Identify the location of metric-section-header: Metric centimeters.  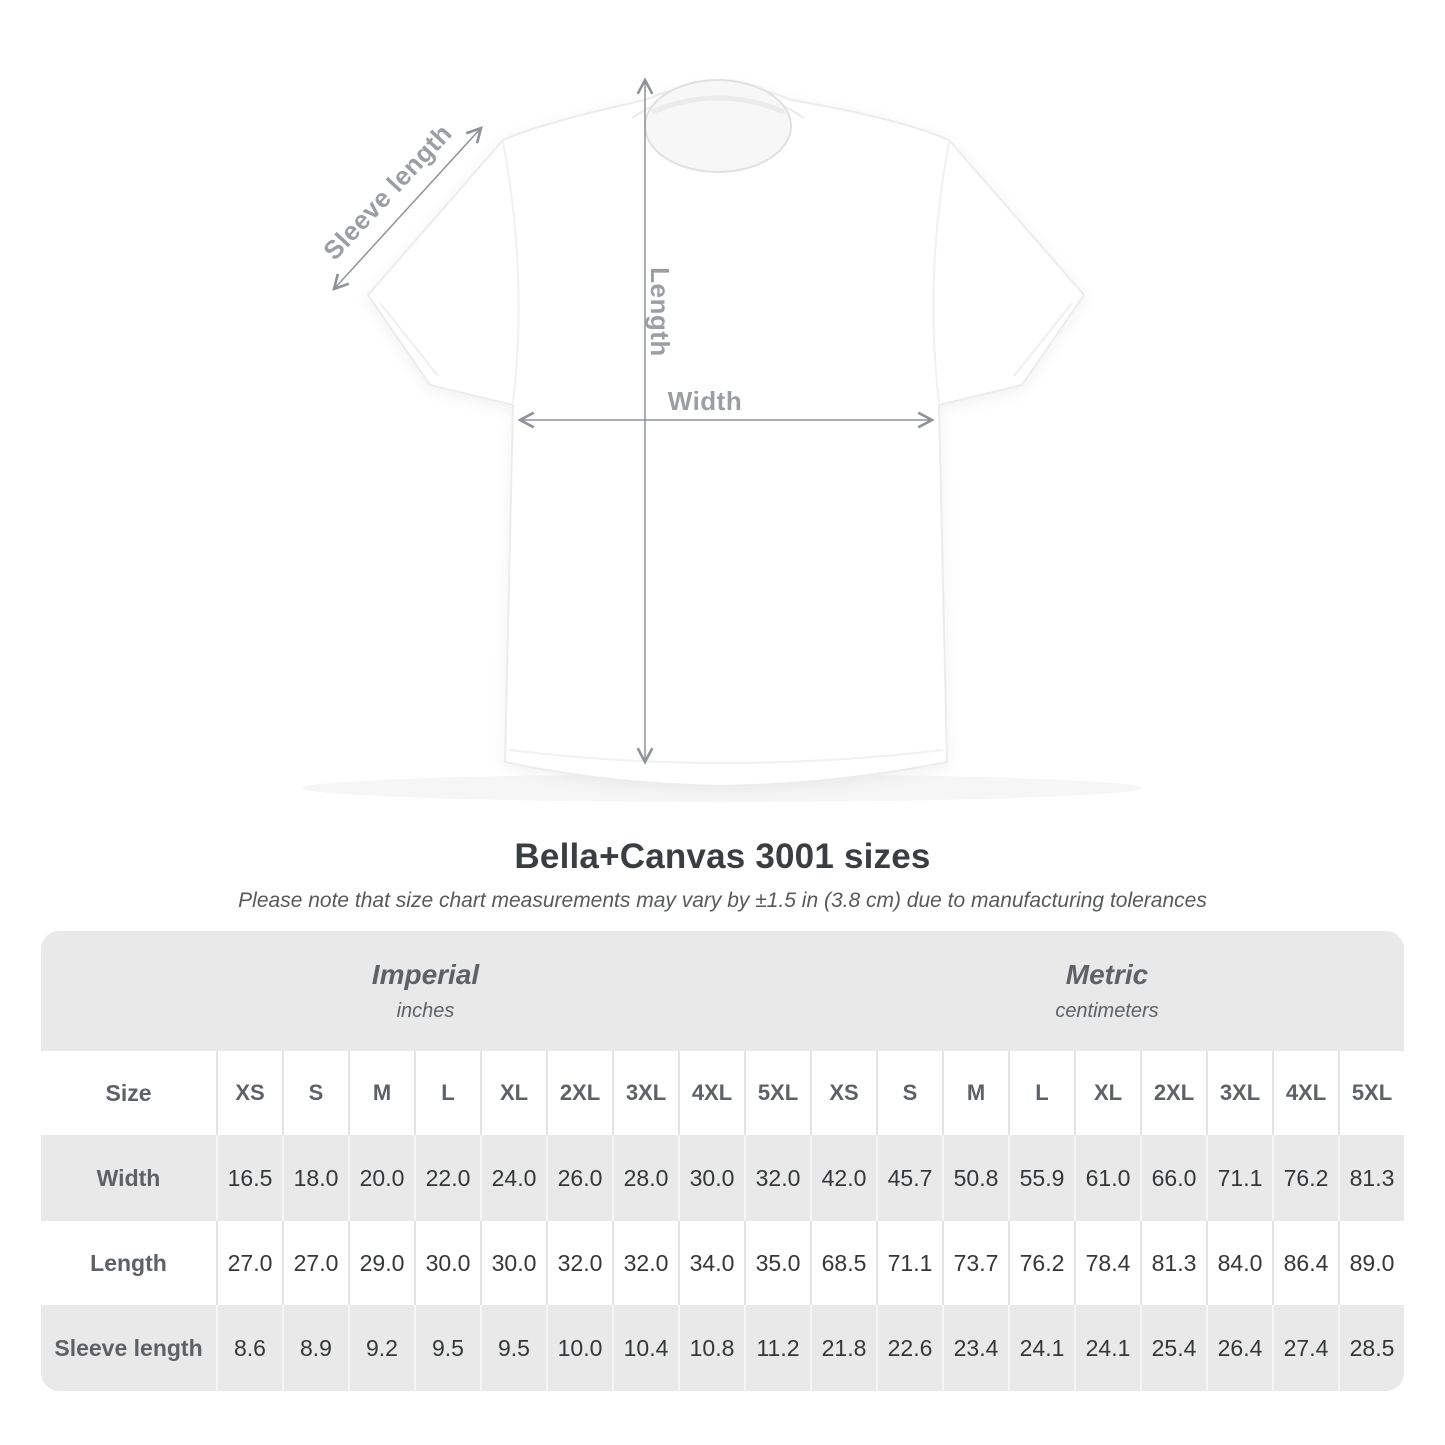
(1107, 991).